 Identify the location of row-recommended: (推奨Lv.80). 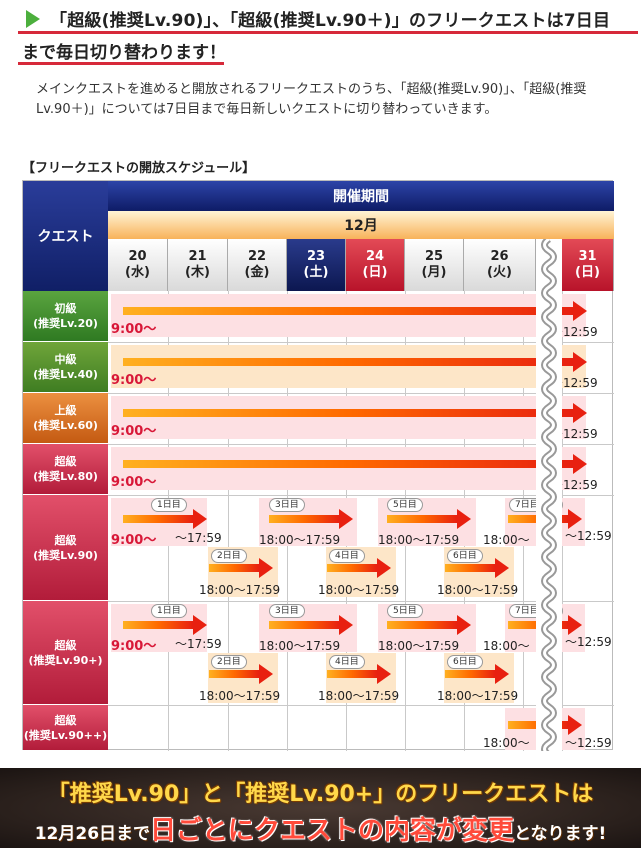
(65, 476).